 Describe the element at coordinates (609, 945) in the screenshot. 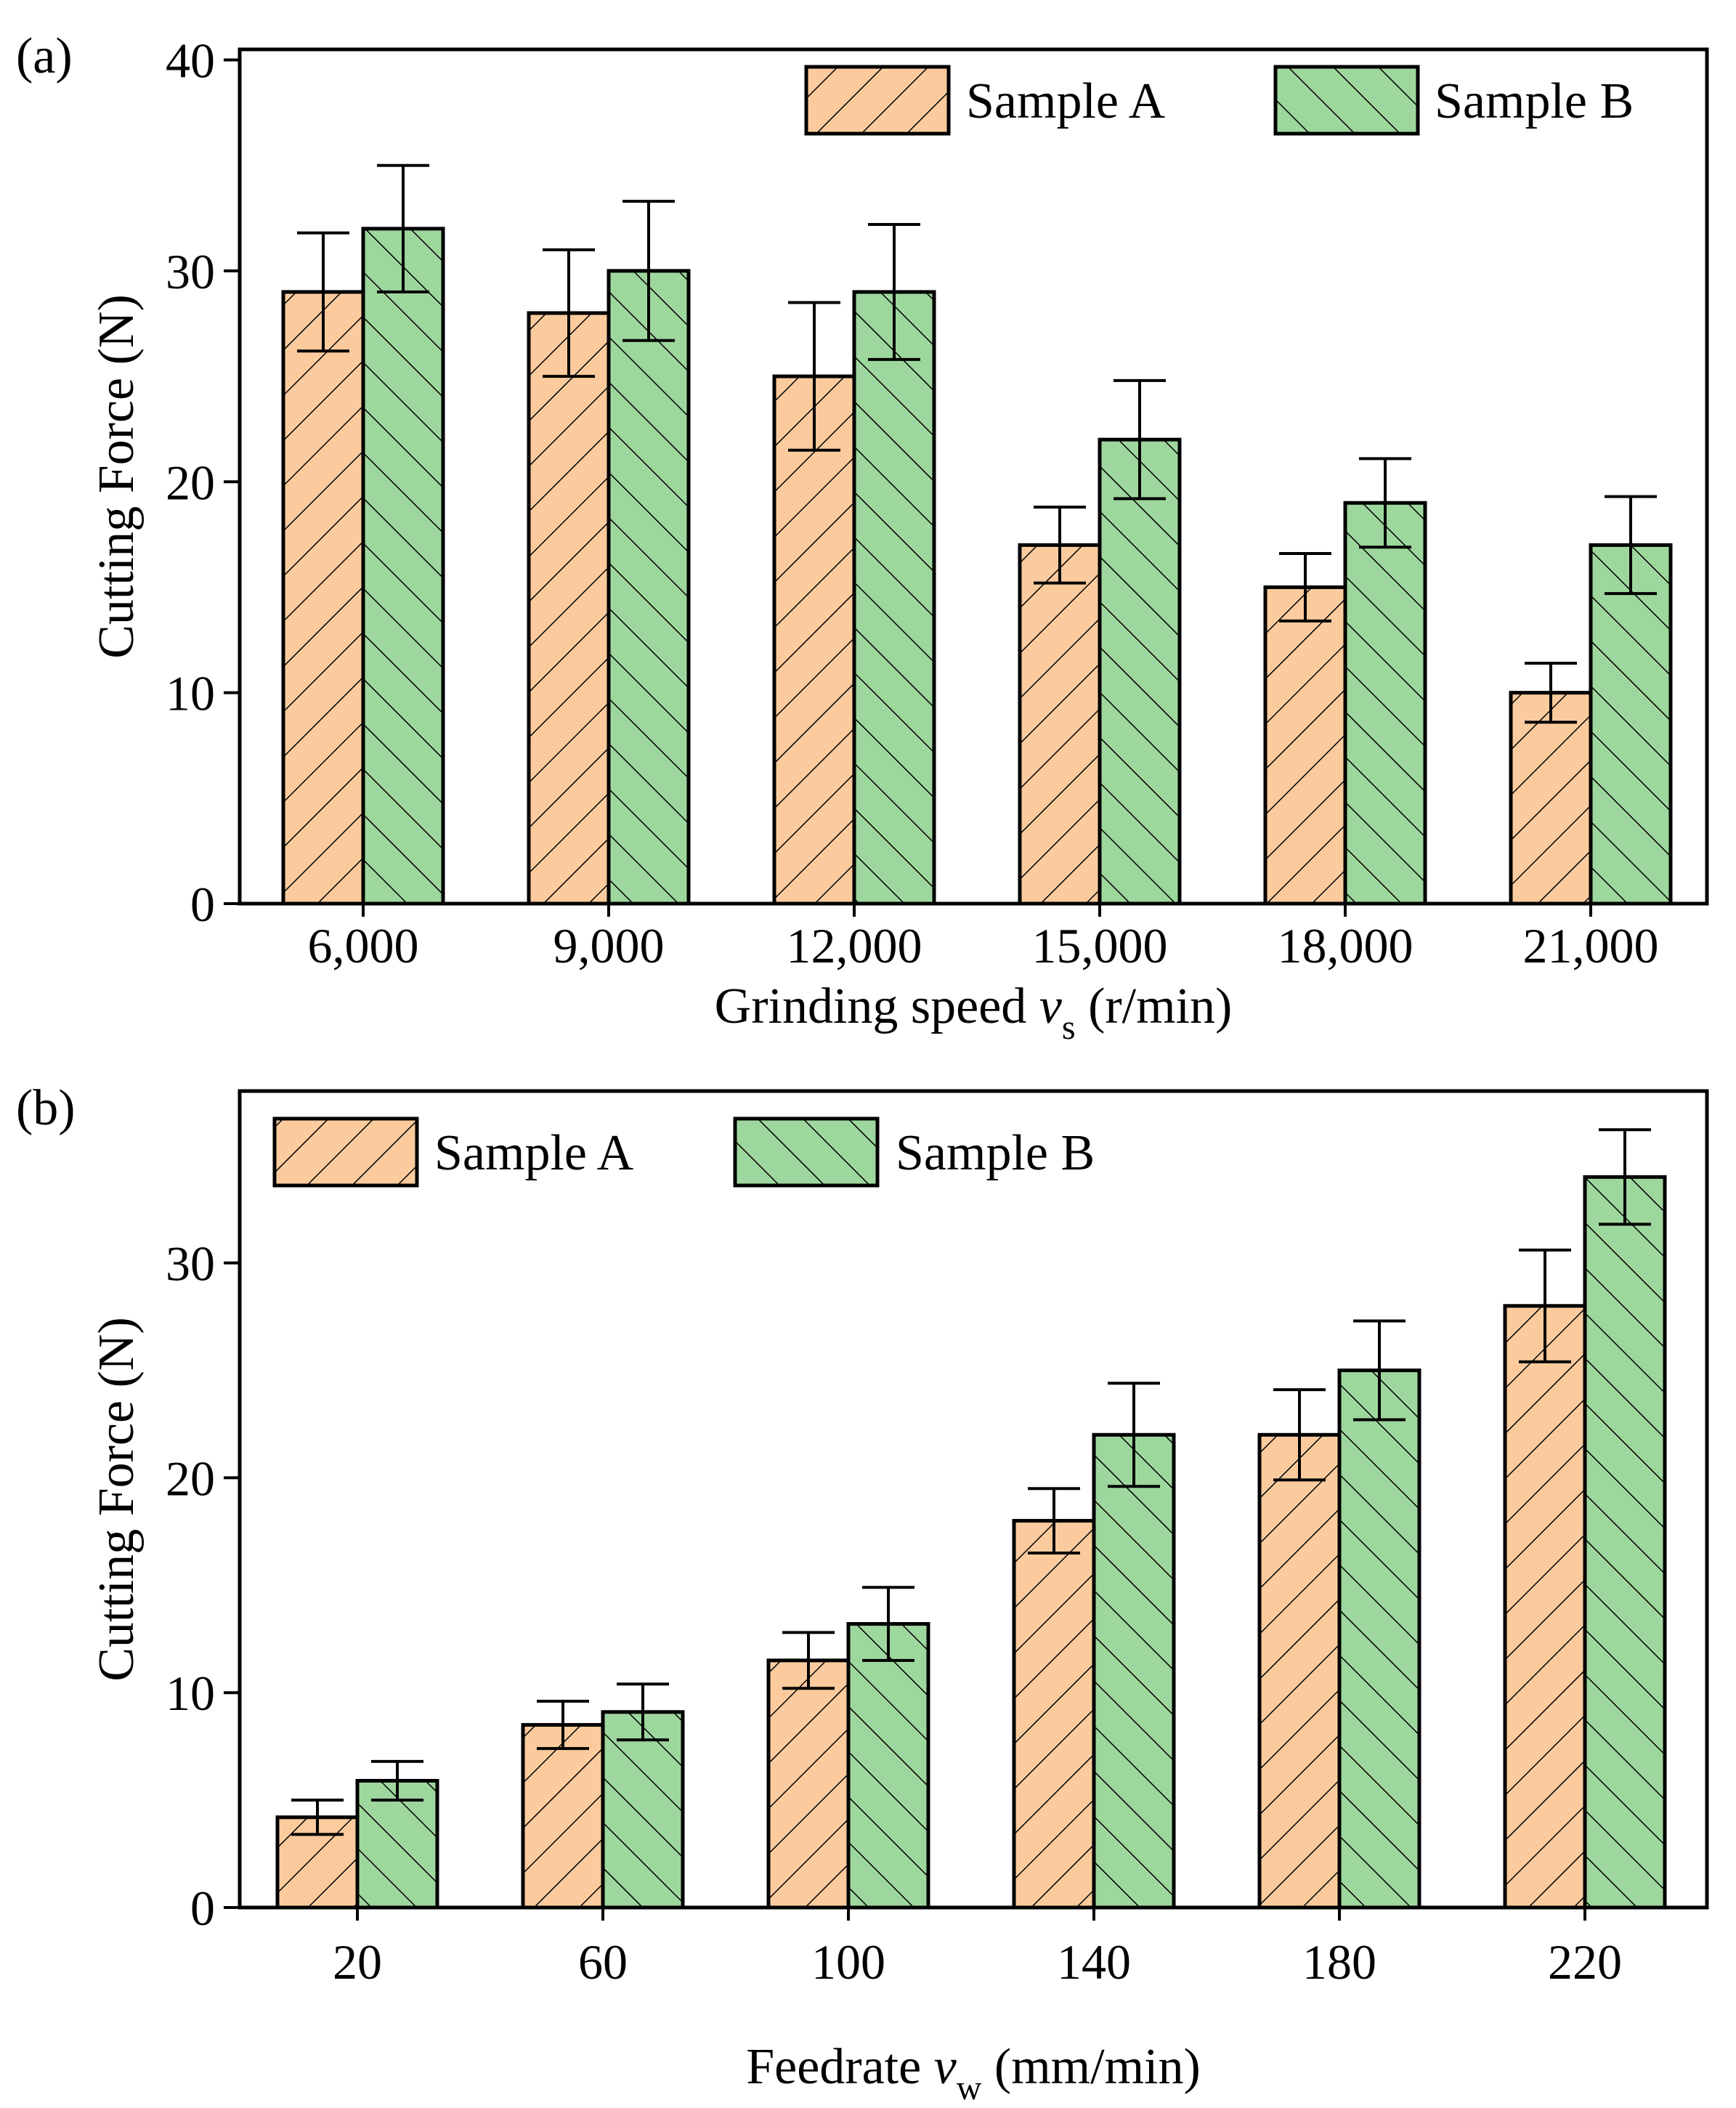

I see `x-tick-label: 9,000` at that location.